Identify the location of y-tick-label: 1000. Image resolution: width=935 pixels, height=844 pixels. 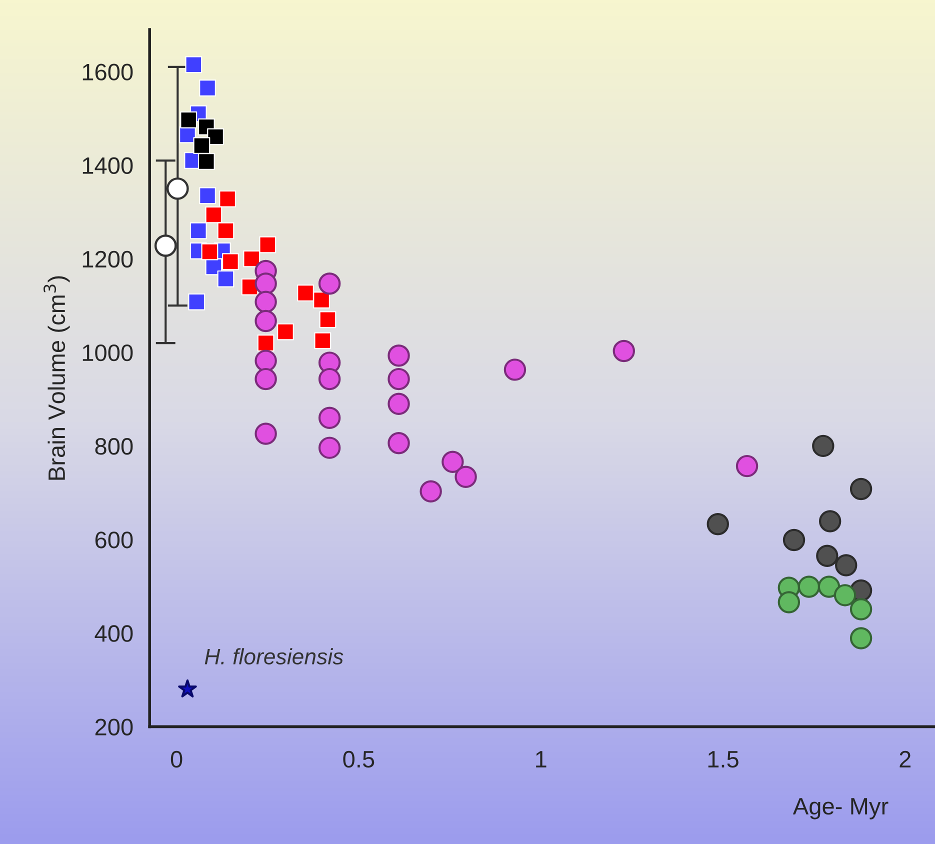
(107, 353).